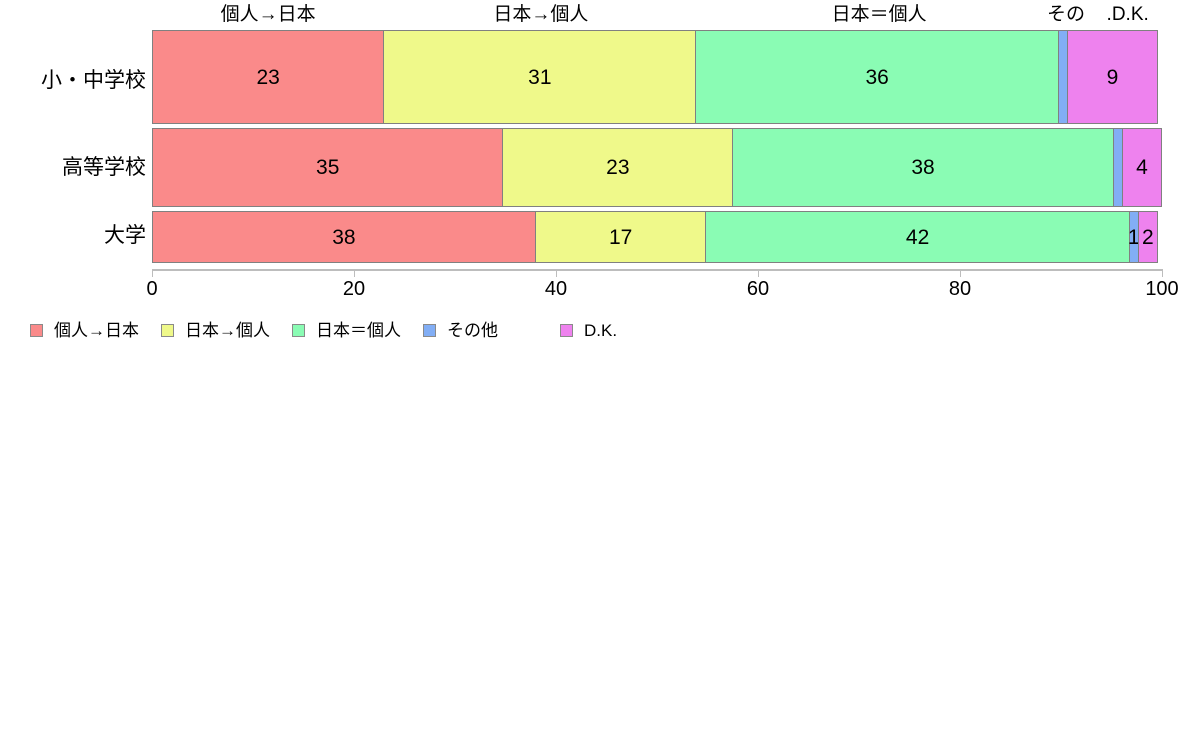 Image resolution: width=1188 pixels, height=736 pixels. What do you see at coordinates (960, 289) in the screenshot?
I see `axis-tick-label: 80` at bounding box center [960, 289].